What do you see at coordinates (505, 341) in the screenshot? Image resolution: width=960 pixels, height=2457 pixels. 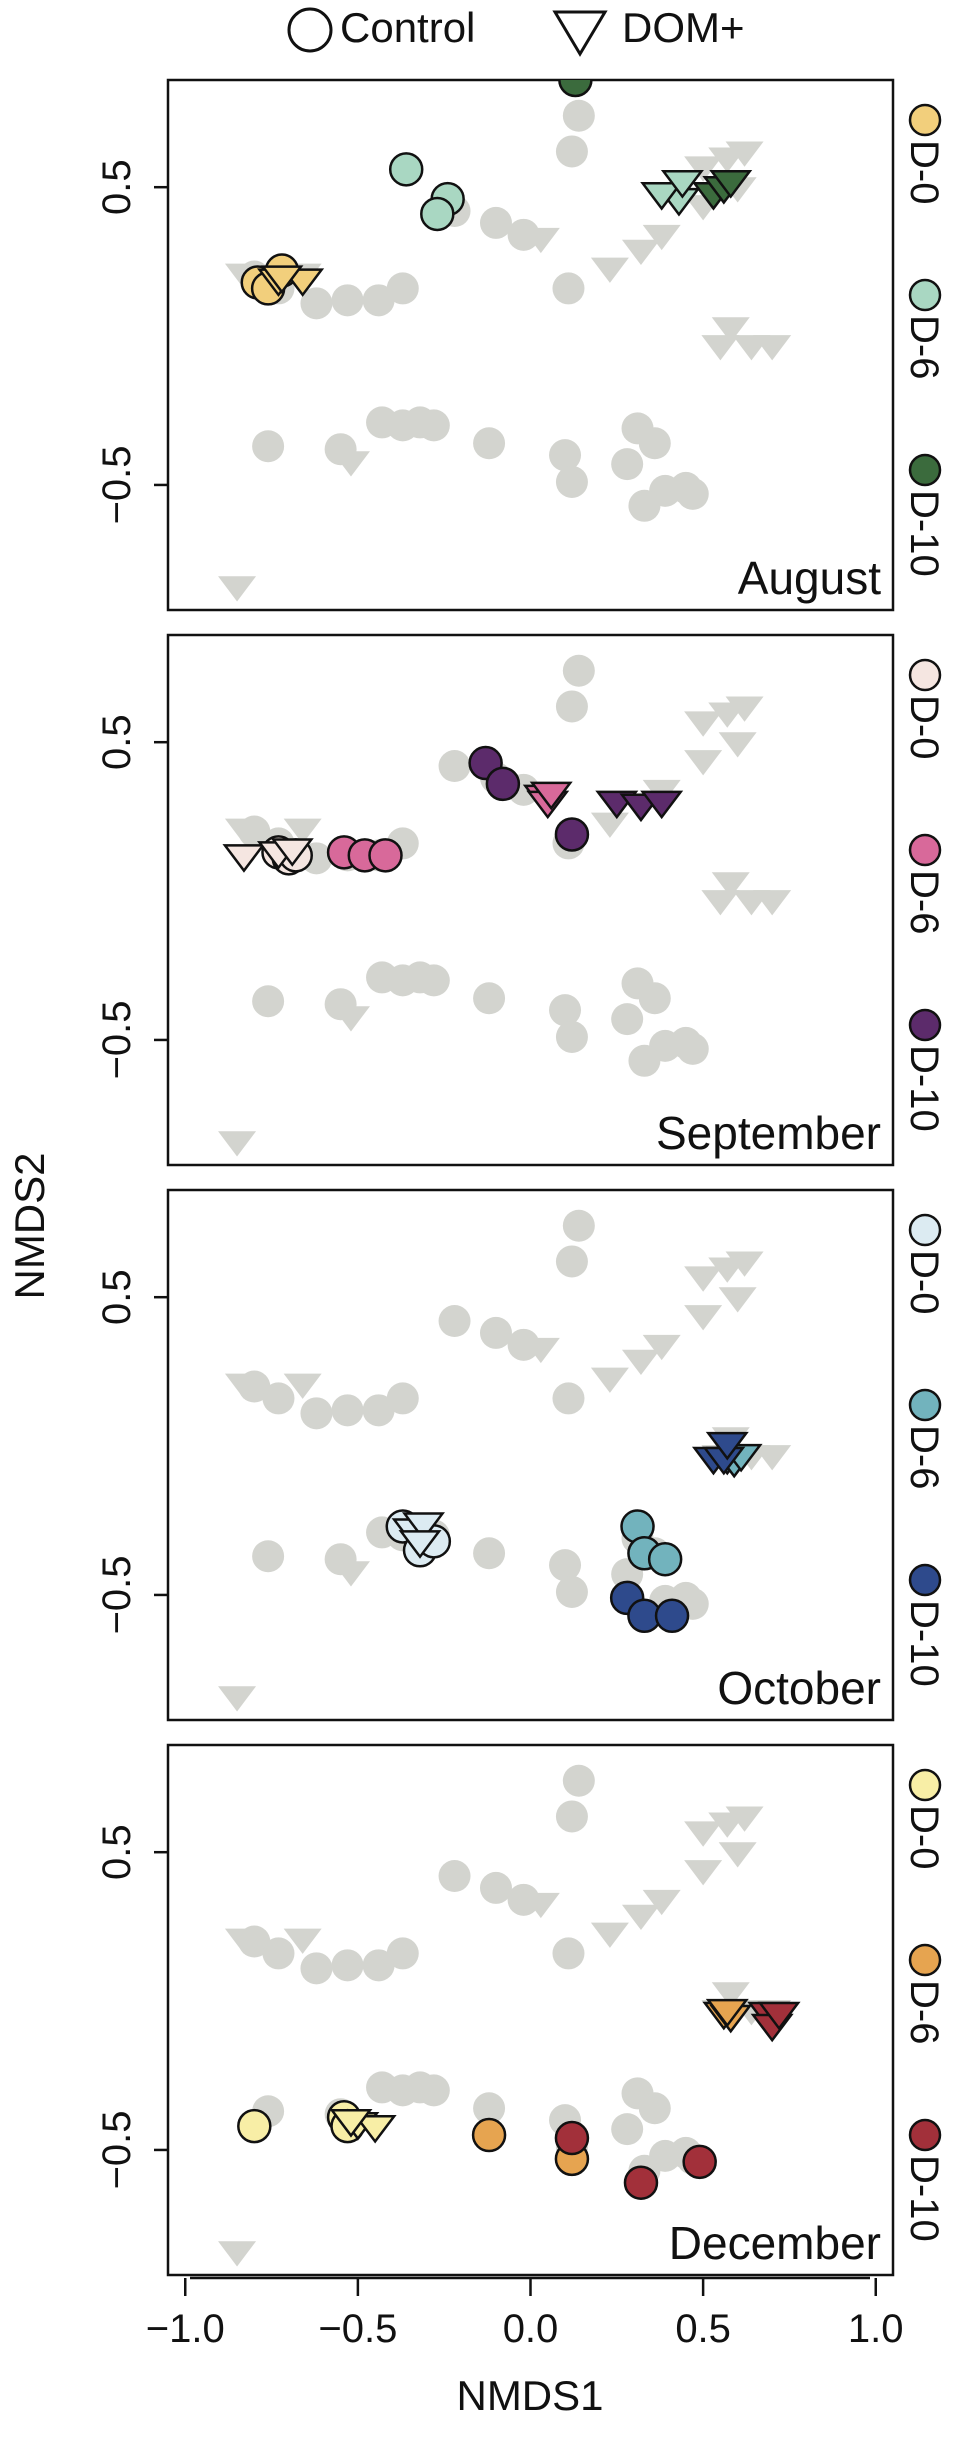 I see `panel-plot-area` at bounding box center [505, 341].